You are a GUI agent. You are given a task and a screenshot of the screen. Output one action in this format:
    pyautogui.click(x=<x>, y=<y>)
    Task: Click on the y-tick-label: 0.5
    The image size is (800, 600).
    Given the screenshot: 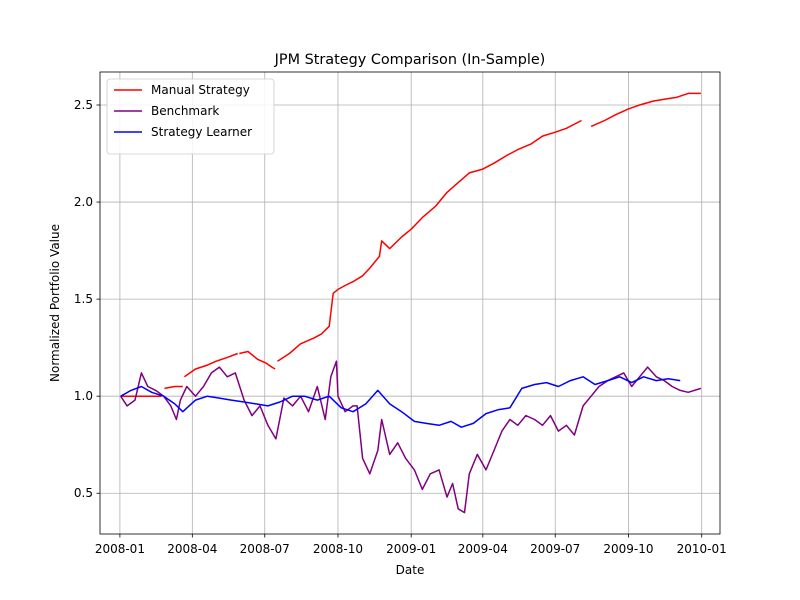 What is the action you would take?
    pyautogui.click(x=83, y=493)
    